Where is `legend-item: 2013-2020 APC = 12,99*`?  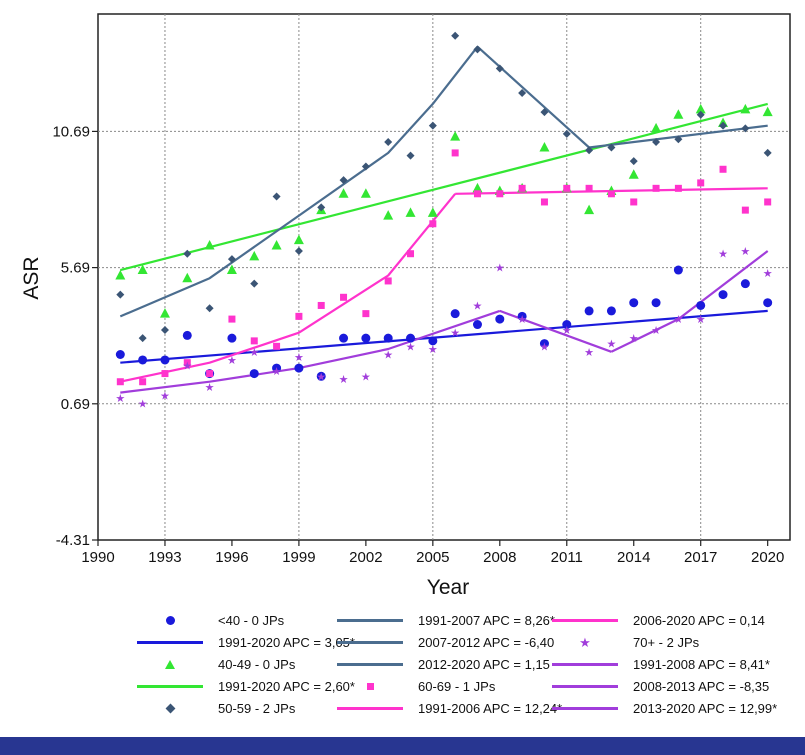
legend-item: 2013-2020 APC = 12,99* is located at coordinates (661, 708).